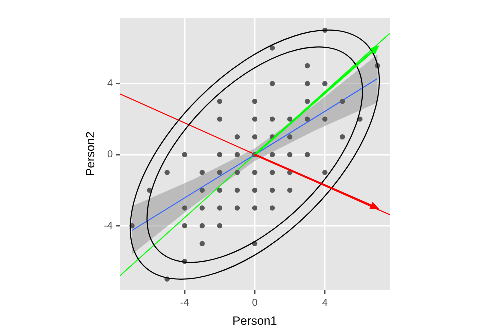  Describe the element at coordinates (110, 155) in the screenshot. I see `y-tick-label: 0` at that location.